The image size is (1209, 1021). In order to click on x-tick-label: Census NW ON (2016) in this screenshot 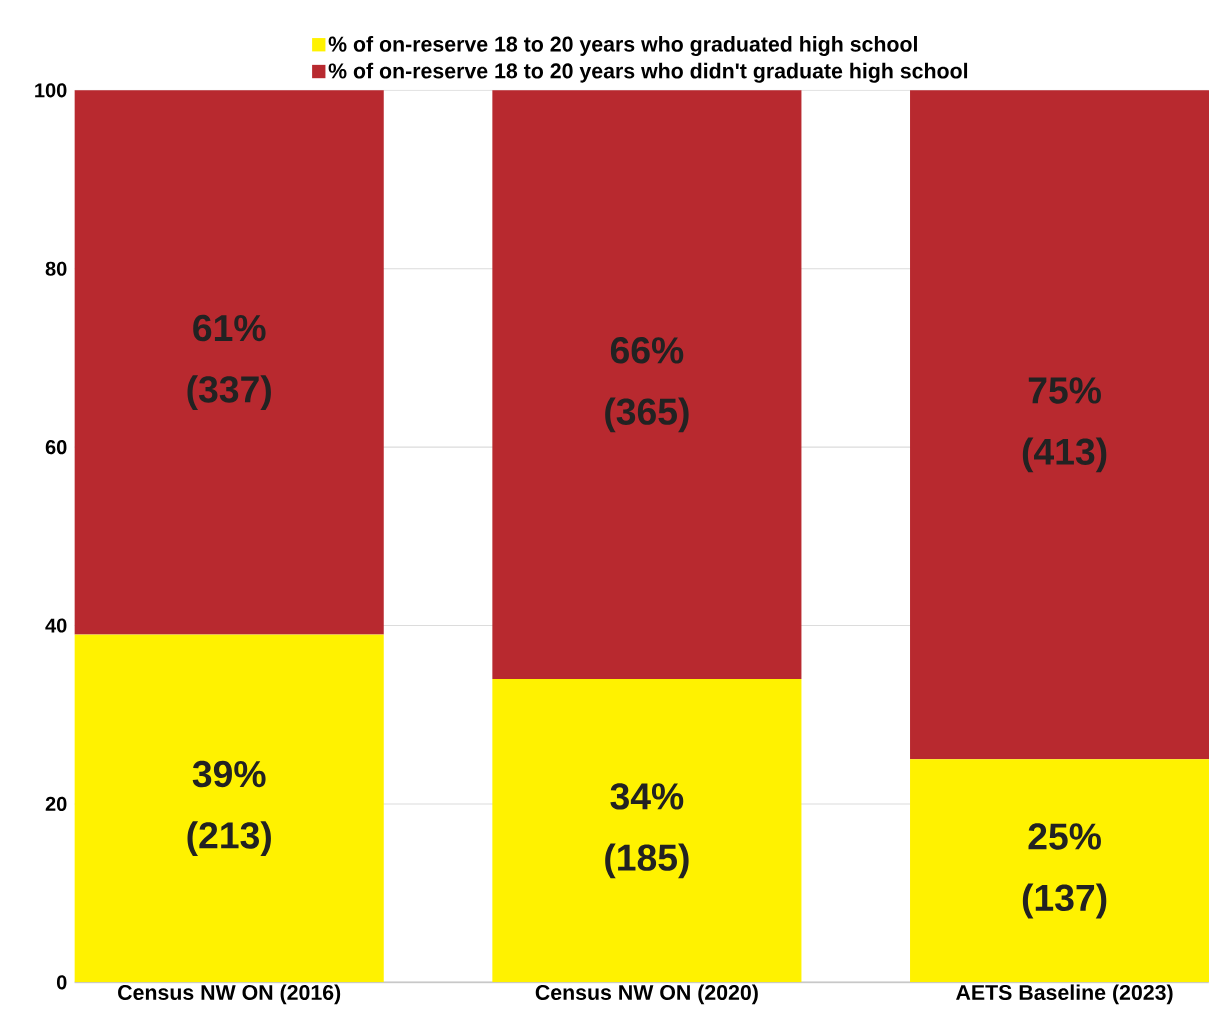, I will do `click(229, 994)`.